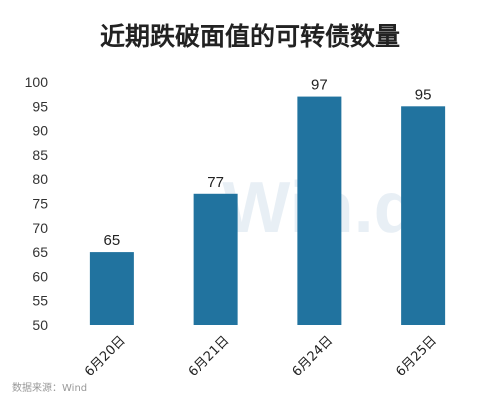 Image resolution: width=500 pixels, height=416 pixels. I want to click on x-axis: 6月20日 6月21日 6月24日 6月25日, so click(261, 356).